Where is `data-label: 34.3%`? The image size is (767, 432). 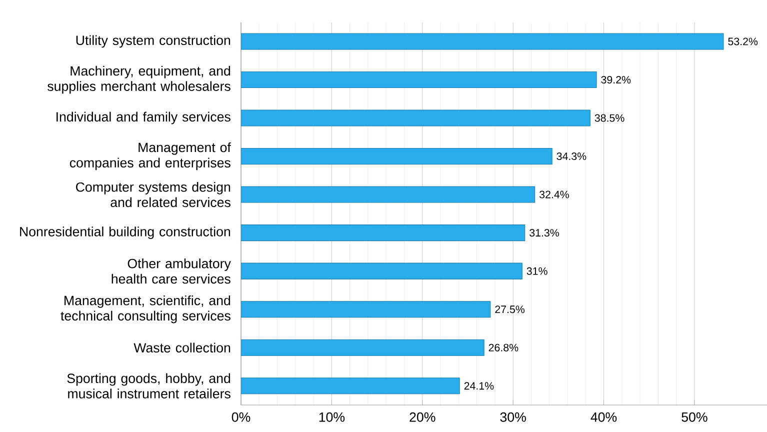
data-label: 34.3% is located at coordinates (571, 156).